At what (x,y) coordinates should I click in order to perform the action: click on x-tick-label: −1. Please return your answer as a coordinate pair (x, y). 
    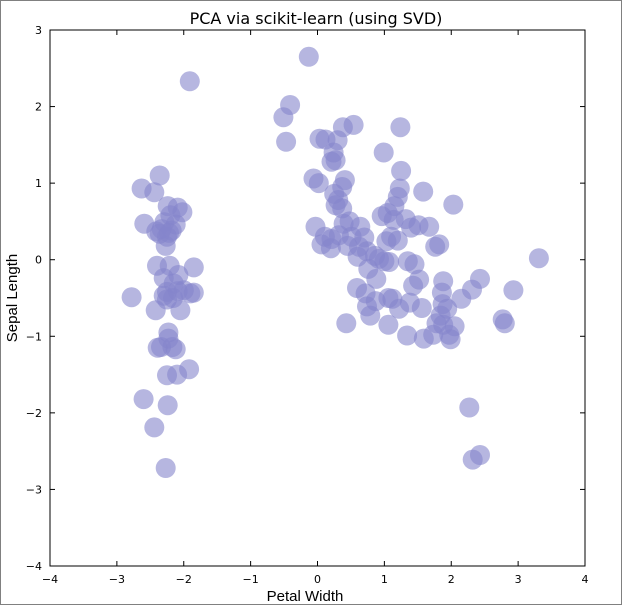
    Looking at the image, I should click on (251, 579).